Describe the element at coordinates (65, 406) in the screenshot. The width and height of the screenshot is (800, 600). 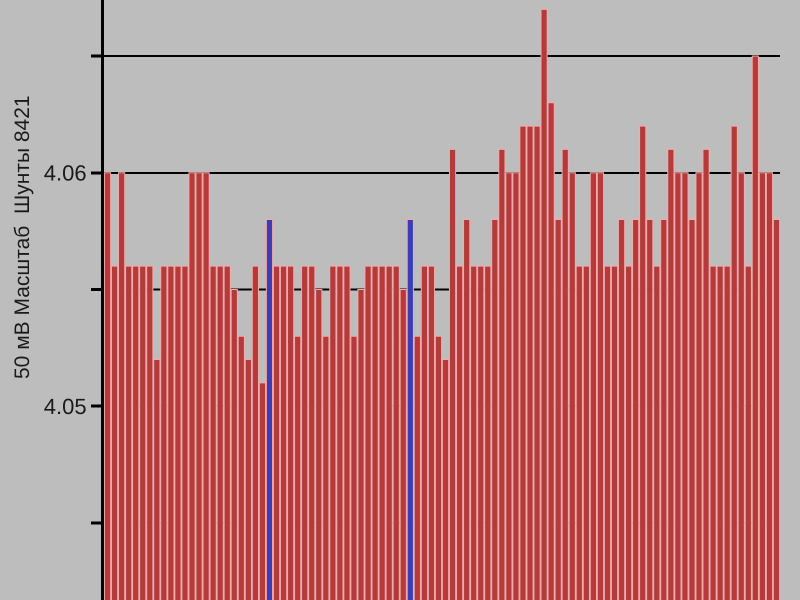
I see `y-tick-label: 4.05` at that location.